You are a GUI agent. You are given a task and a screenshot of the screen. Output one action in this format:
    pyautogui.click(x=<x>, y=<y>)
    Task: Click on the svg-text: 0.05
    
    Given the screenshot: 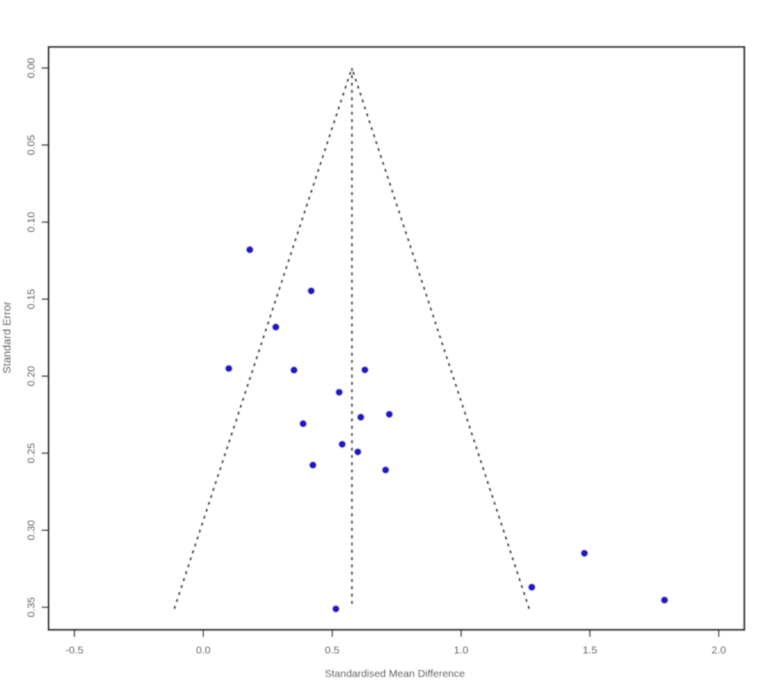 What is the action you would take?
    pyautogui.click(x=31, y=145)
    